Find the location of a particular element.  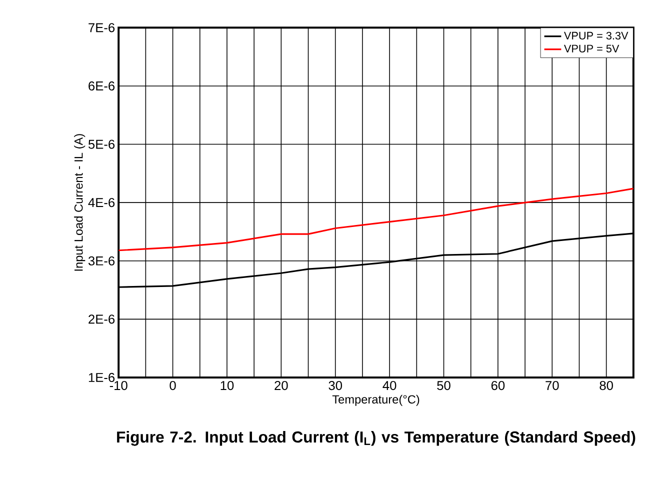

x-tick-label: 70 is located at coordinates (552, 385).